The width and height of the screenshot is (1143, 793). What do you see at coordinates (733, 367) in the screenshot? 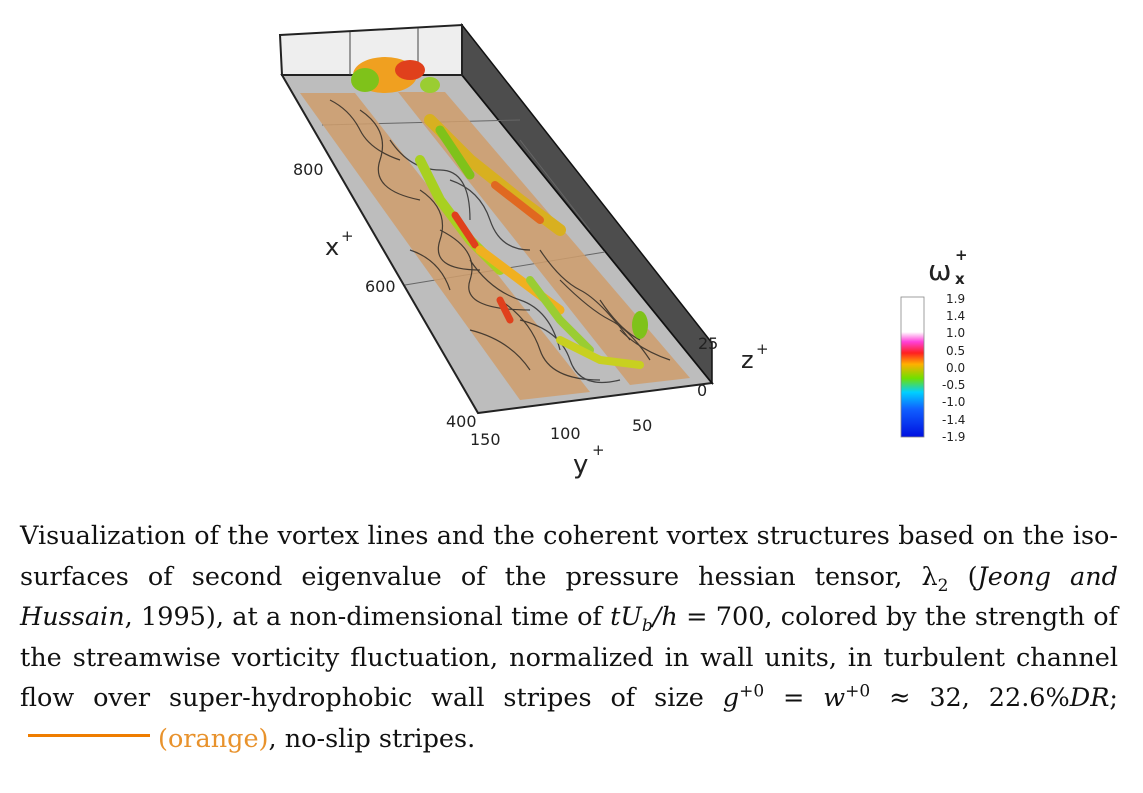
I see `z-axis: 25 0 z +` at bounding box center [733, 367].